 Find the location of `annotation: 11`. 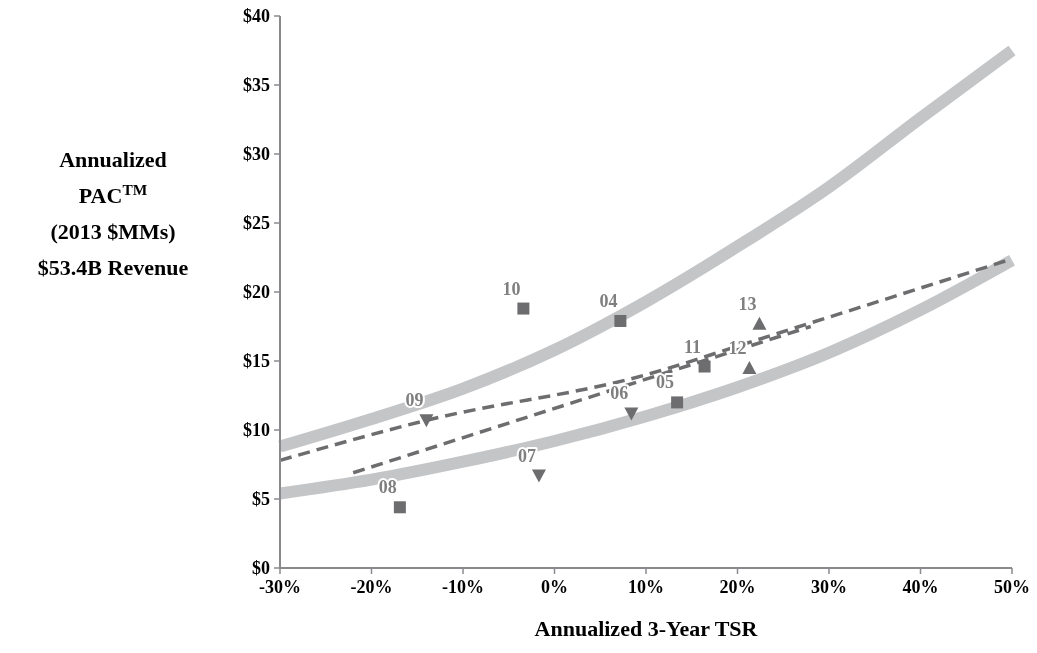

annotation: 11 is located at coordinates (693, 346).